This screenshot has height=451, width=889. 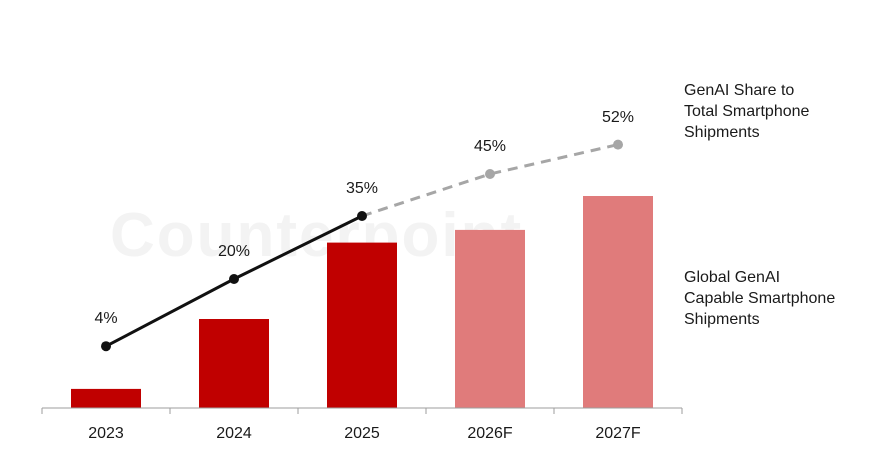 I want to click on data-label-2027F: 52%, so click(x=618, y=117).